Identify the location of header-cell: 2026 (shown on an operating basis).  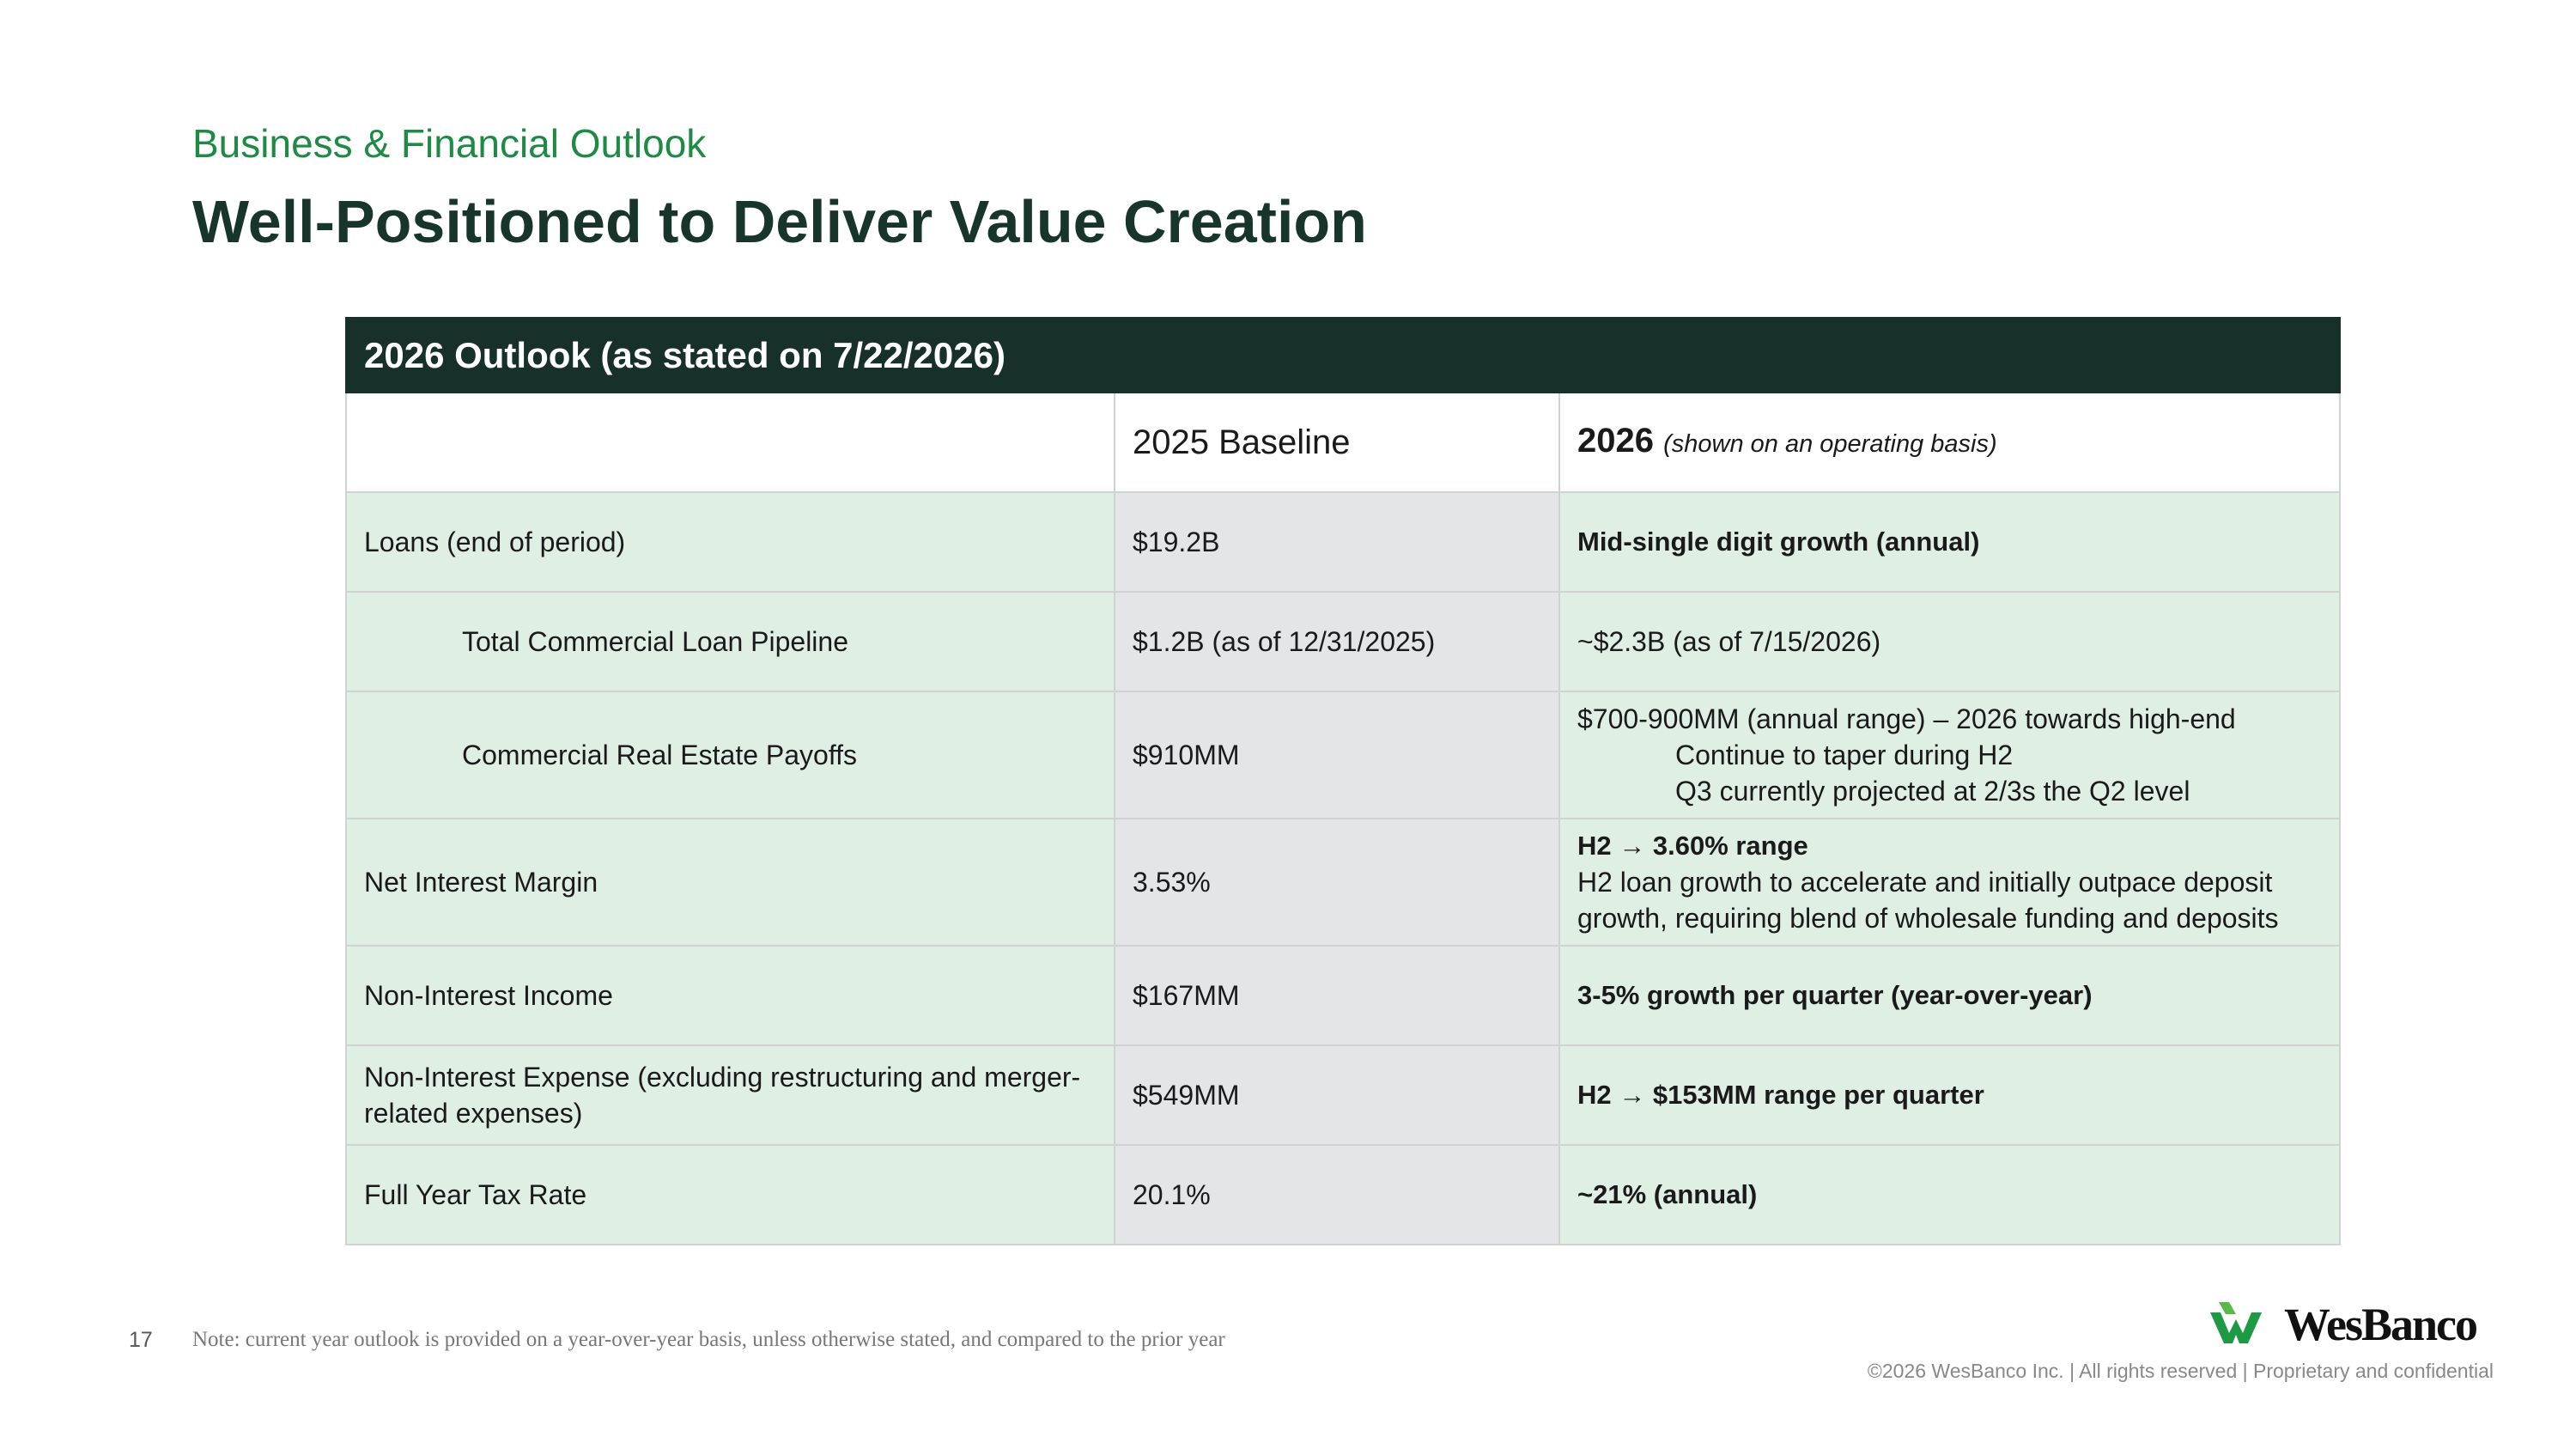
(1950, 442).